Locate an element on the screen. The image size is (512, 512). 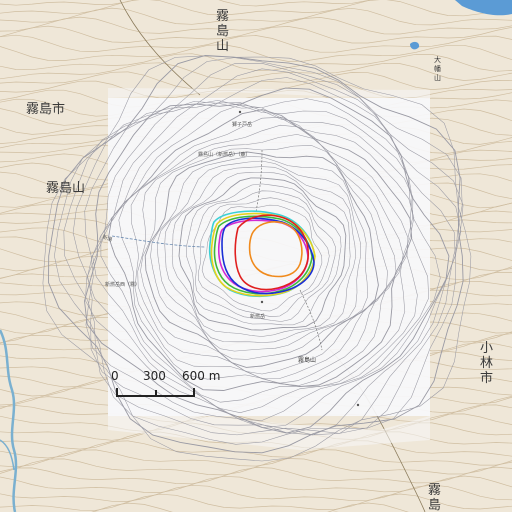
label-kirishima-city: 霧島市 is located at coordinates (45, 109).